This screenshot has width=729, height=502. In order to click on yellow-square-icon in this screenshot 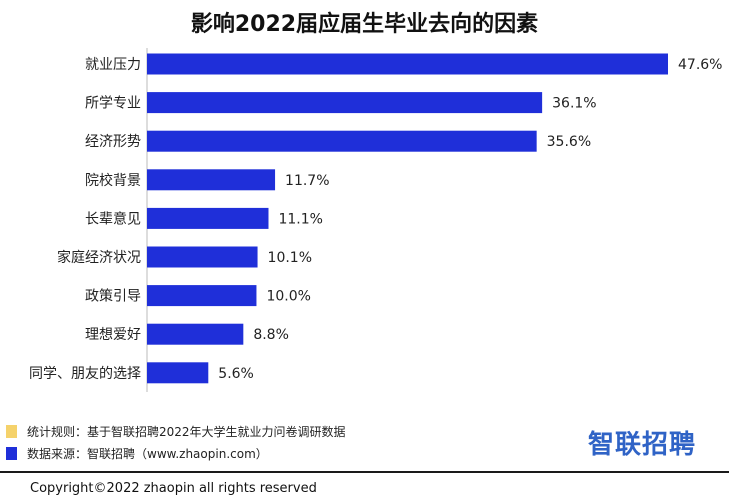, I will do `click(11, 431)`.